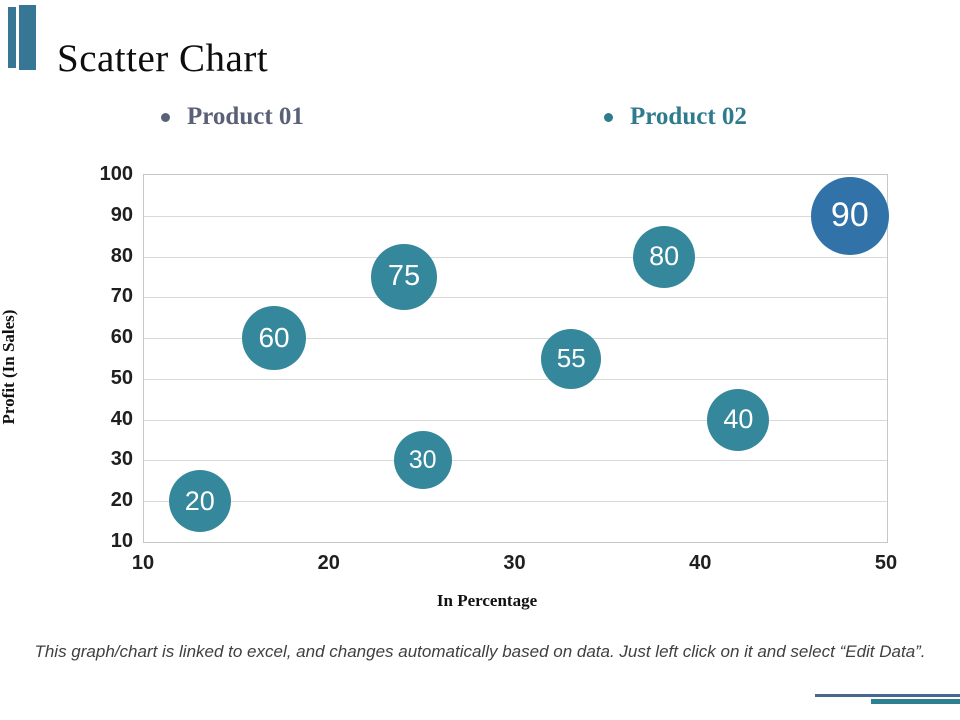 Image resolution: width=960 pixels, height=720 pixels. I want to click on header-accent-bar-thin, so click(12, 37).